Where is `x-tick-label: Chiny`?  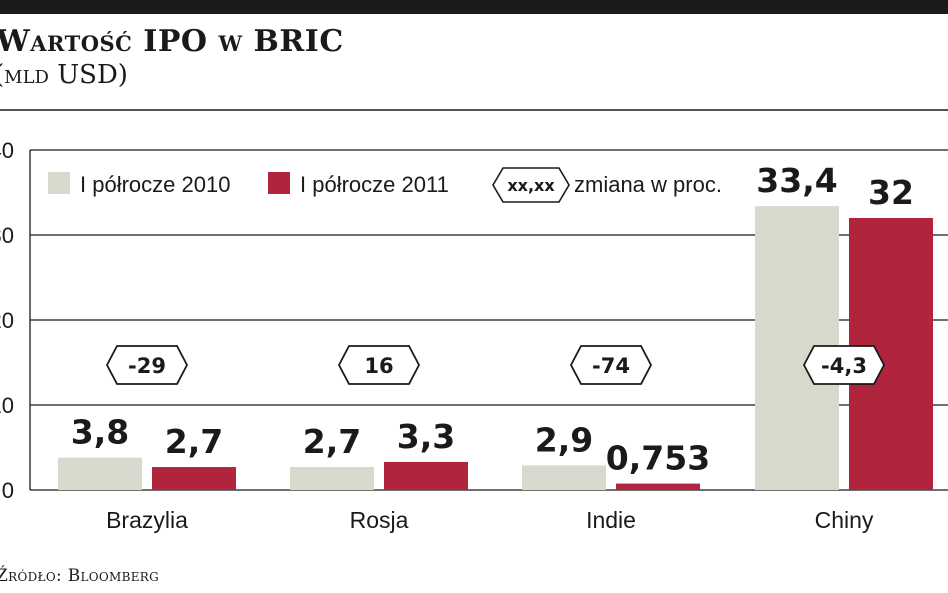
x-tick-label: Chiny is located at coordinates (844, 520).